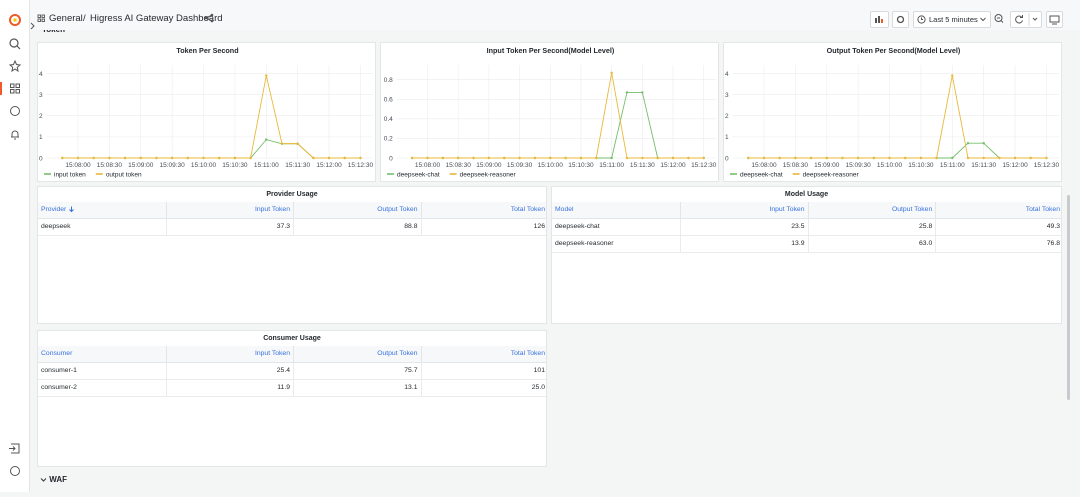  What do you see at coordinates (102, 210) in the screenshot?
I see `column-header: Provider` at bounding box center [102, 210].